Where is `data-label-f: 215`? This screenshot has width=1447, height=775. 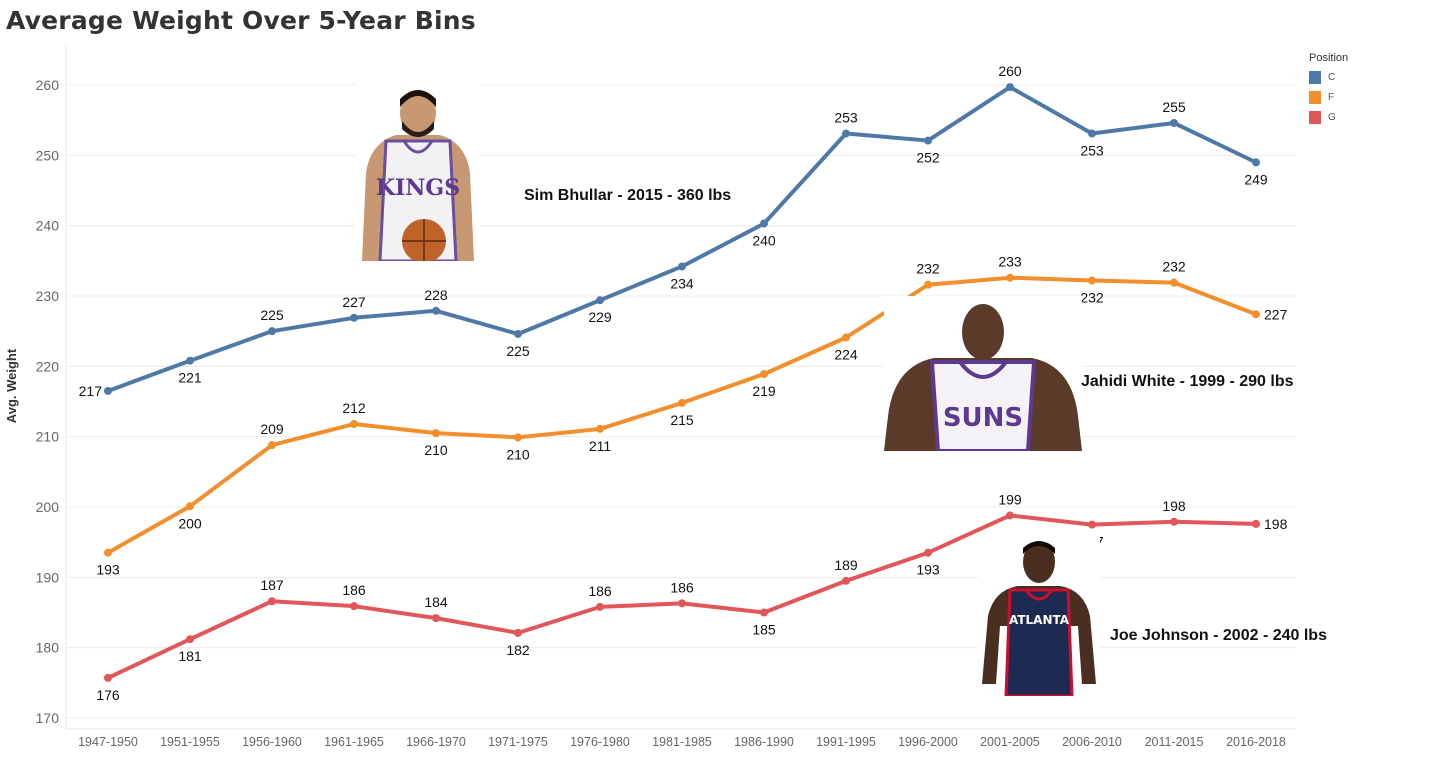 data-label-f: 215 is located at coordinates (682, 420).